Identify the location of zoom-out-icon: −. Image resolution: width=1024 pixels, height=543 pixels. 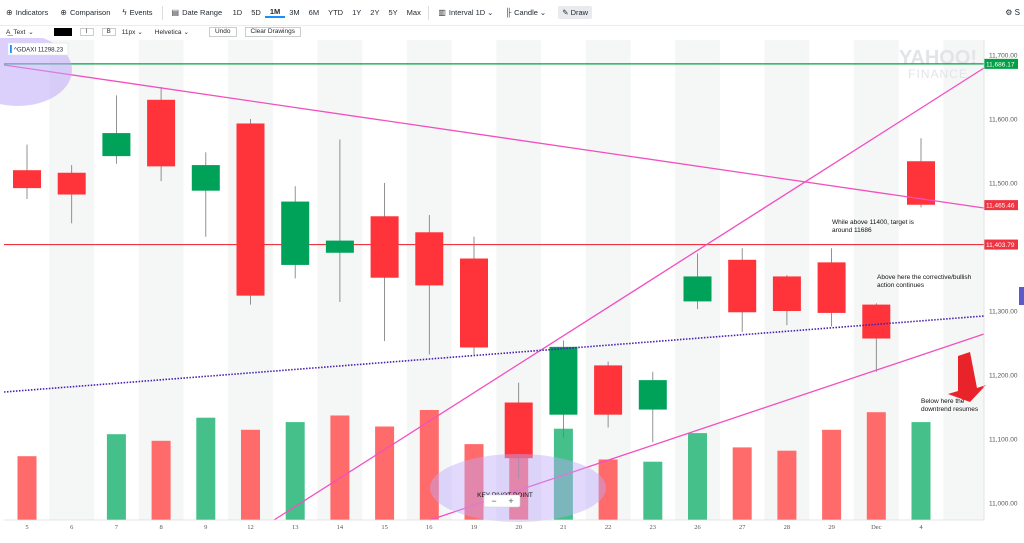
(493, 501).